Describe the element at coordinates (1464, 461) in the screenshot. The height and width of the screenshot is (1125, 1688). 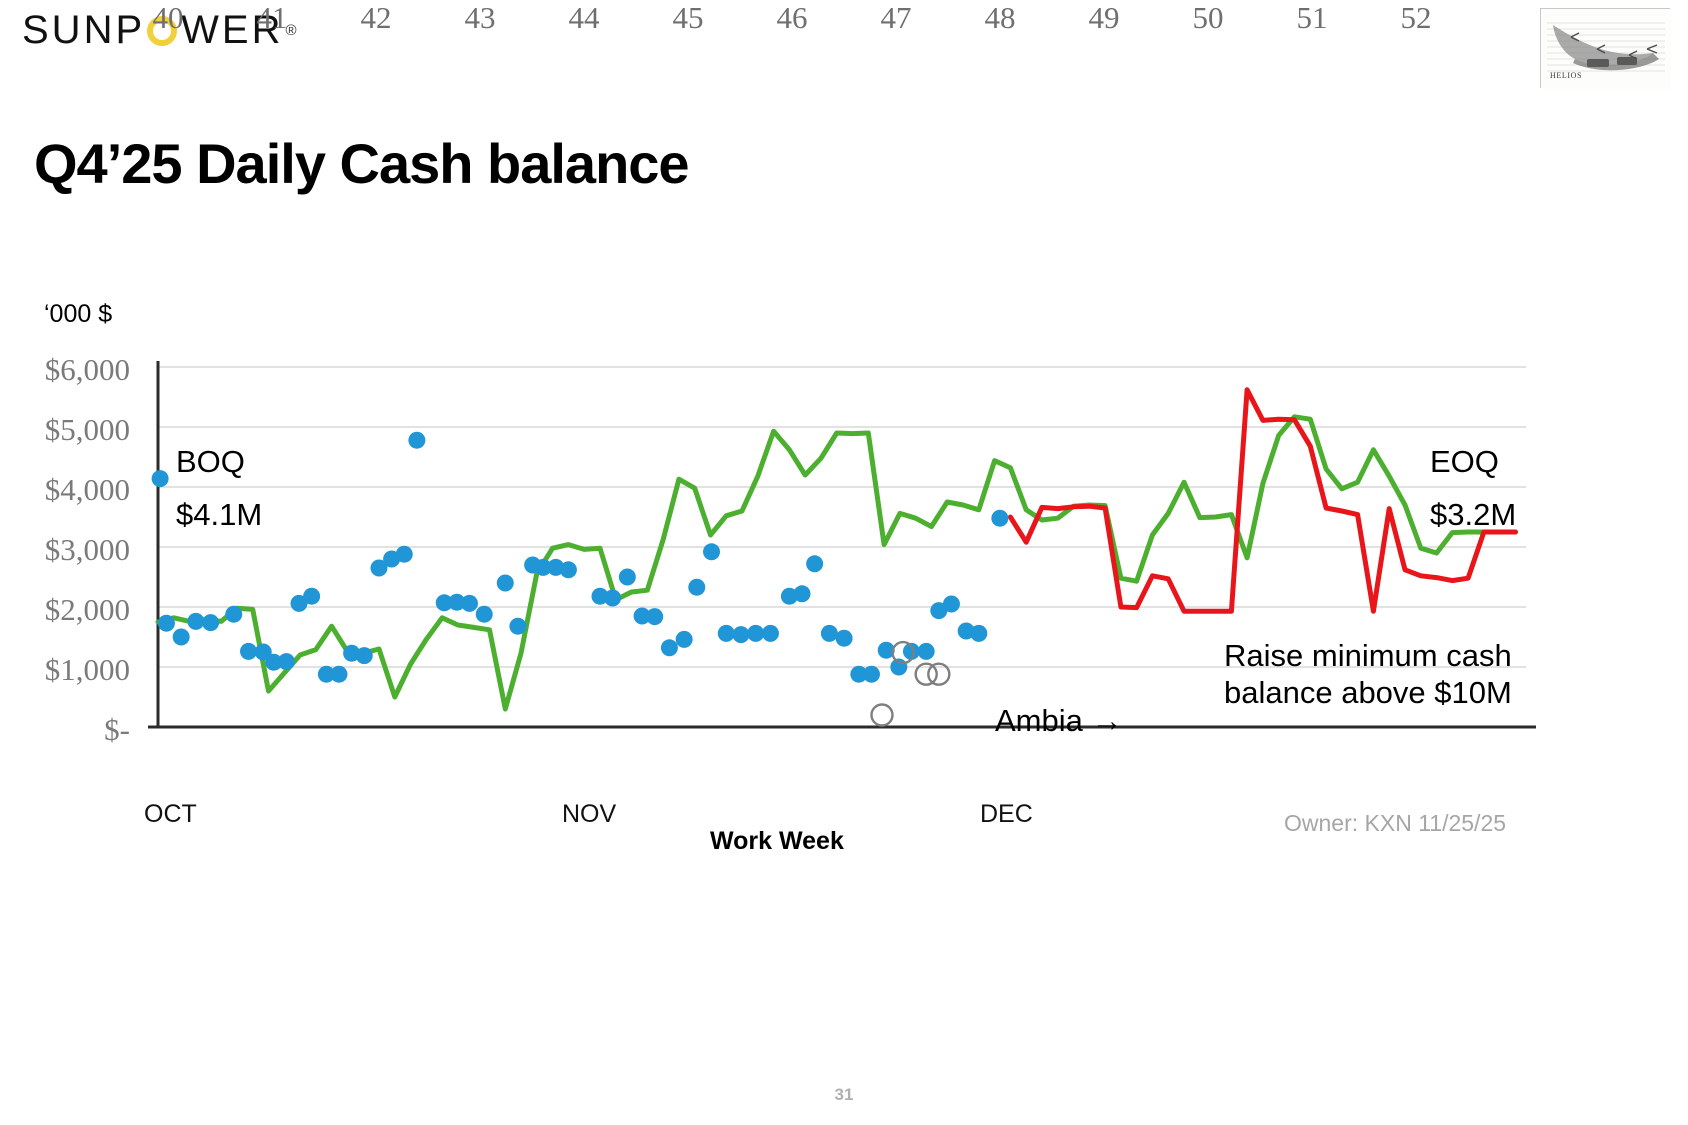
I see `annotation-eoq-label: EOQ` at that location.